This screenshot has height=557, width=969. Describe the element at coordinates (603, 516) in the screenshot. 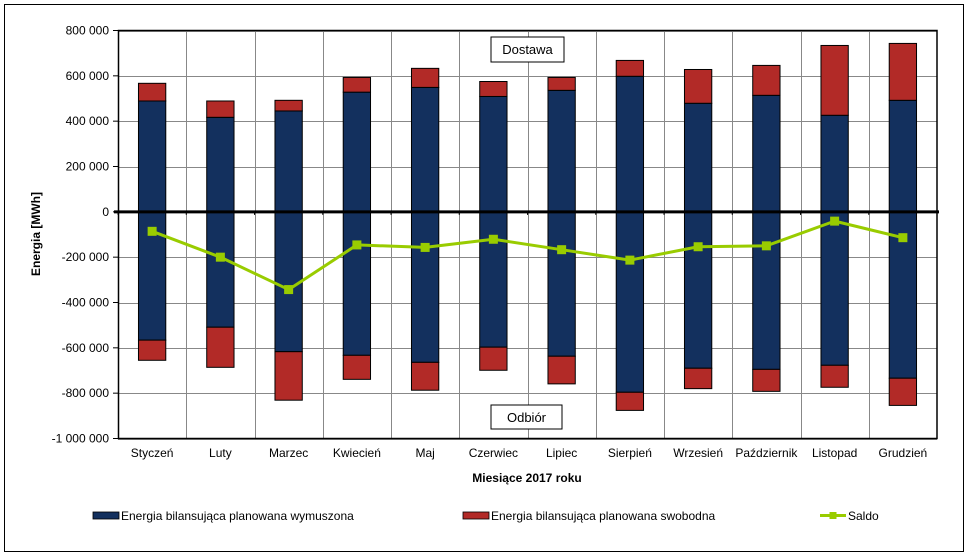

I see `legend-label-swobodna: Energia bilansująca planowana swobodna` at that location.